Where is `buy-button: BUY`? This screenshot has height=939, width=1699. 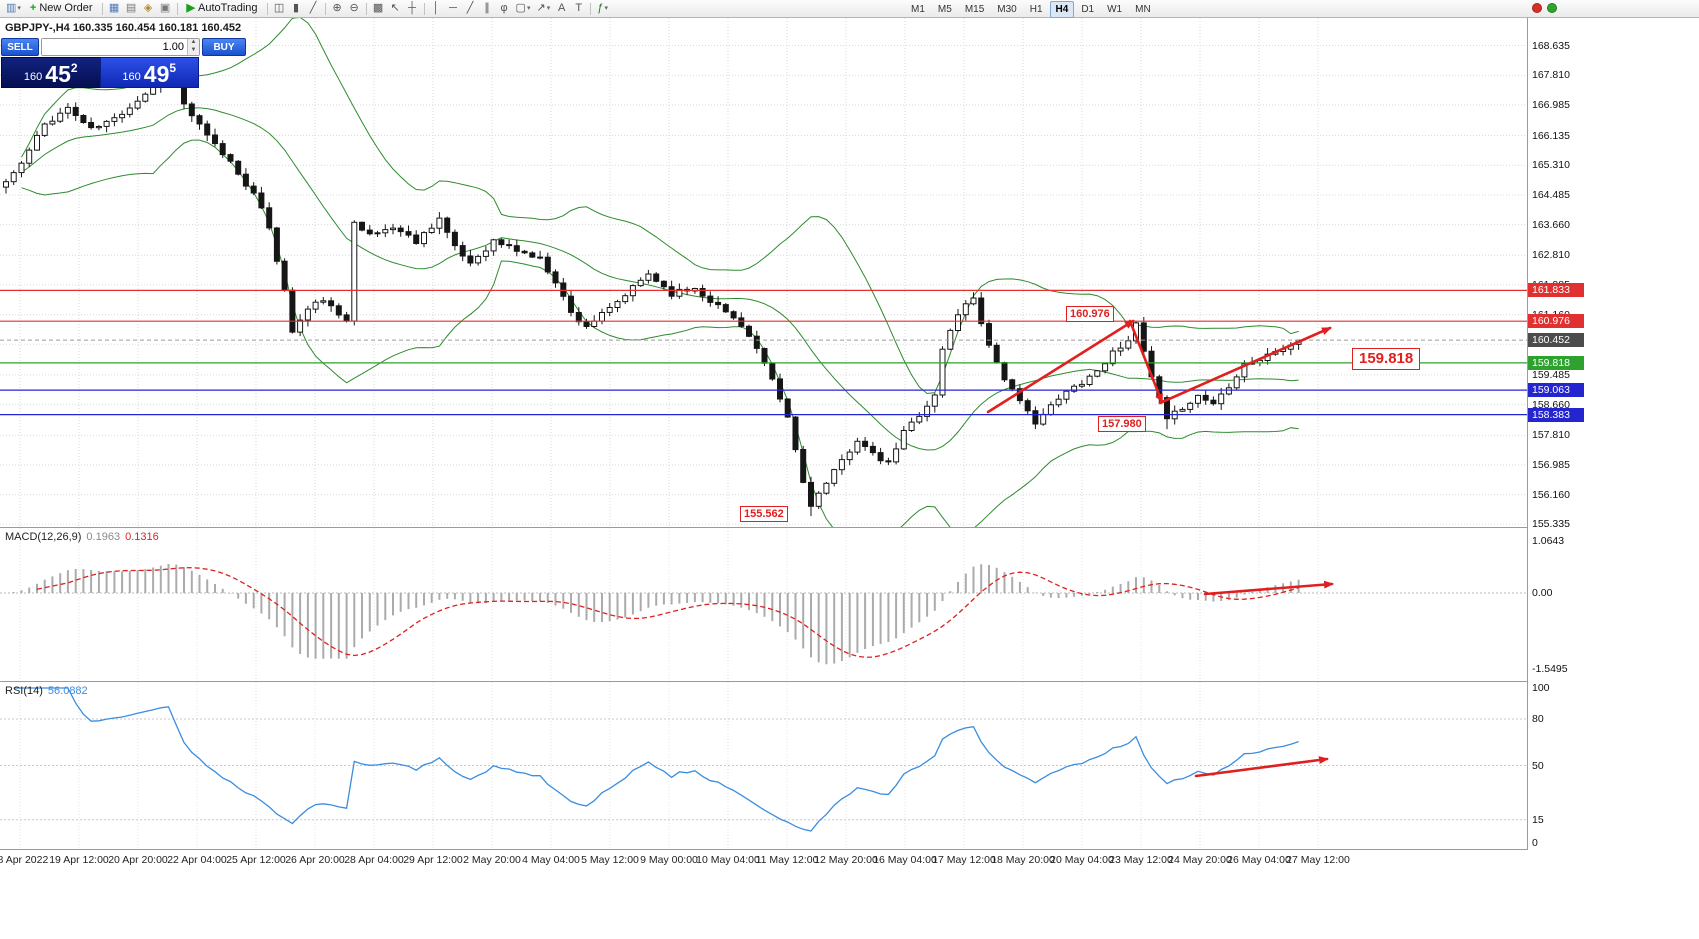 buy-button: BUY is located at coordinates (224, 47).